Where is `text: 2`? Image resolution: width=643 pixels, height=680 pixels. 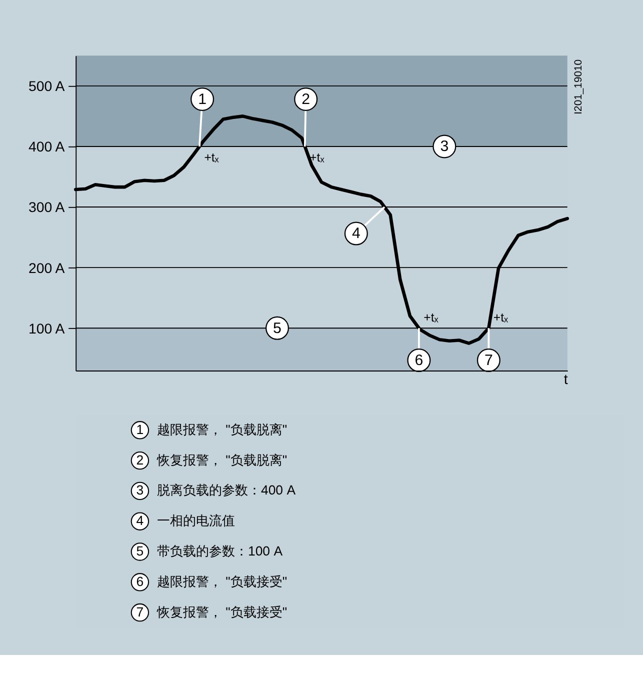 text: 2 is located at coordinates (140, 460).